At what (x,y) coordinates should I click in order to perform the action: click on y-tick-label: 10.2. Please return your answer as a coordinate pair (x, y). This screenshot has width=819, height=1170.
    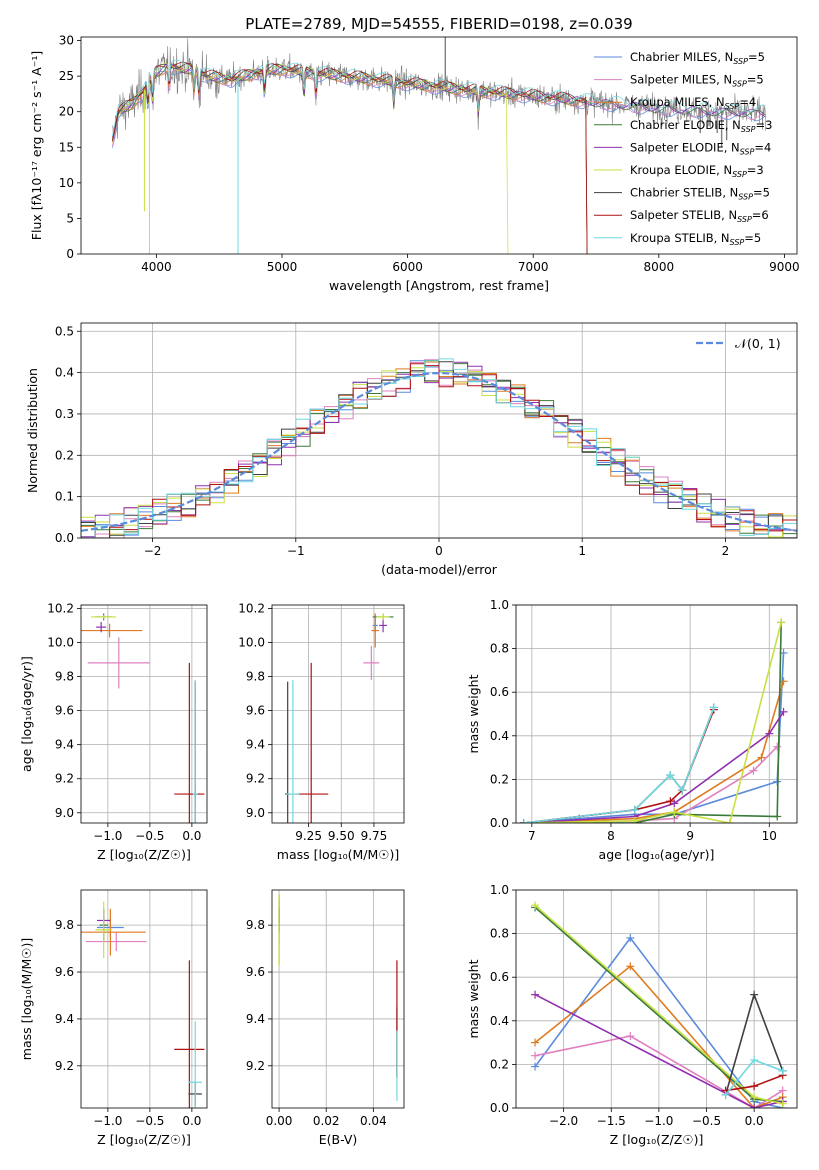
    Looking at the image, I should click on (60, 608).